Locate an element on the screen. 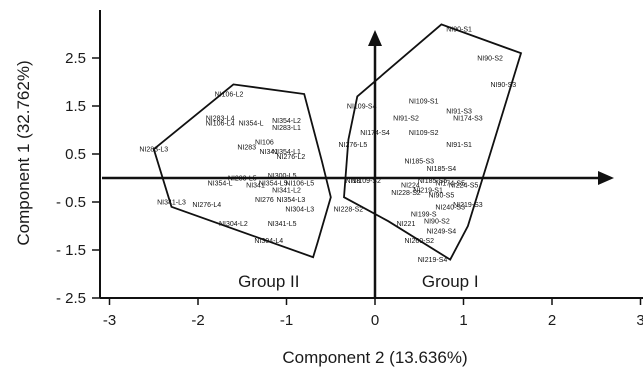 The width and height of the screenshot is (643, 372). point-label: NI341-L5 is located at coordinates (282, 224).